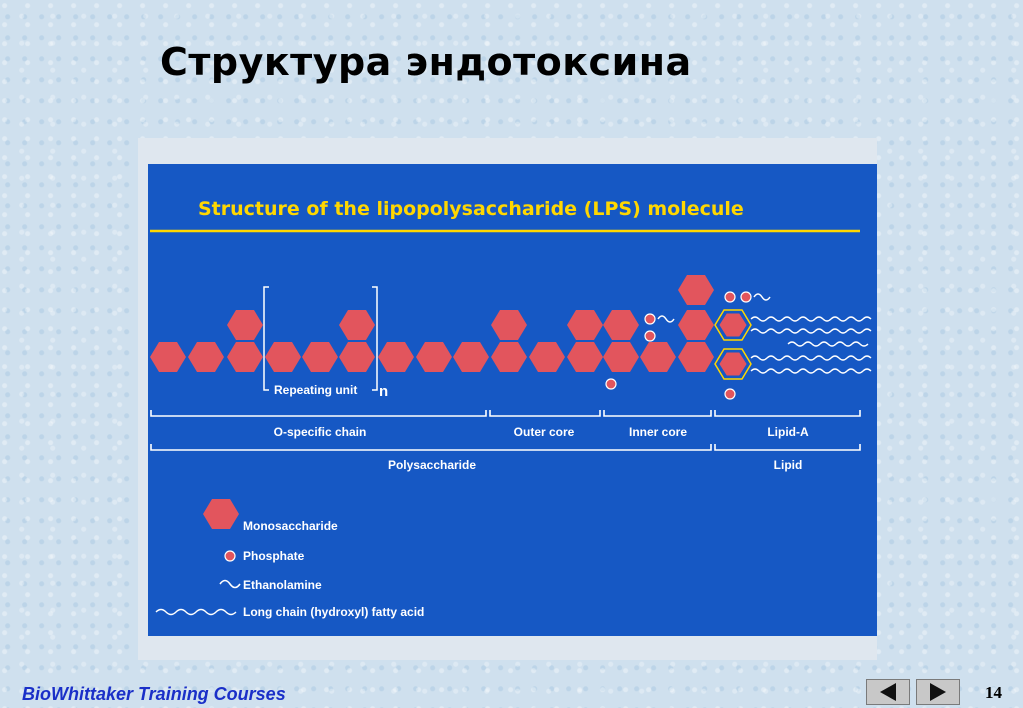 The image size is (1023, 708). Describe the element at coordinates (290, 526) in the screenshot. I see `legend-monosaccharide-label: Monosaccharide` at that location.